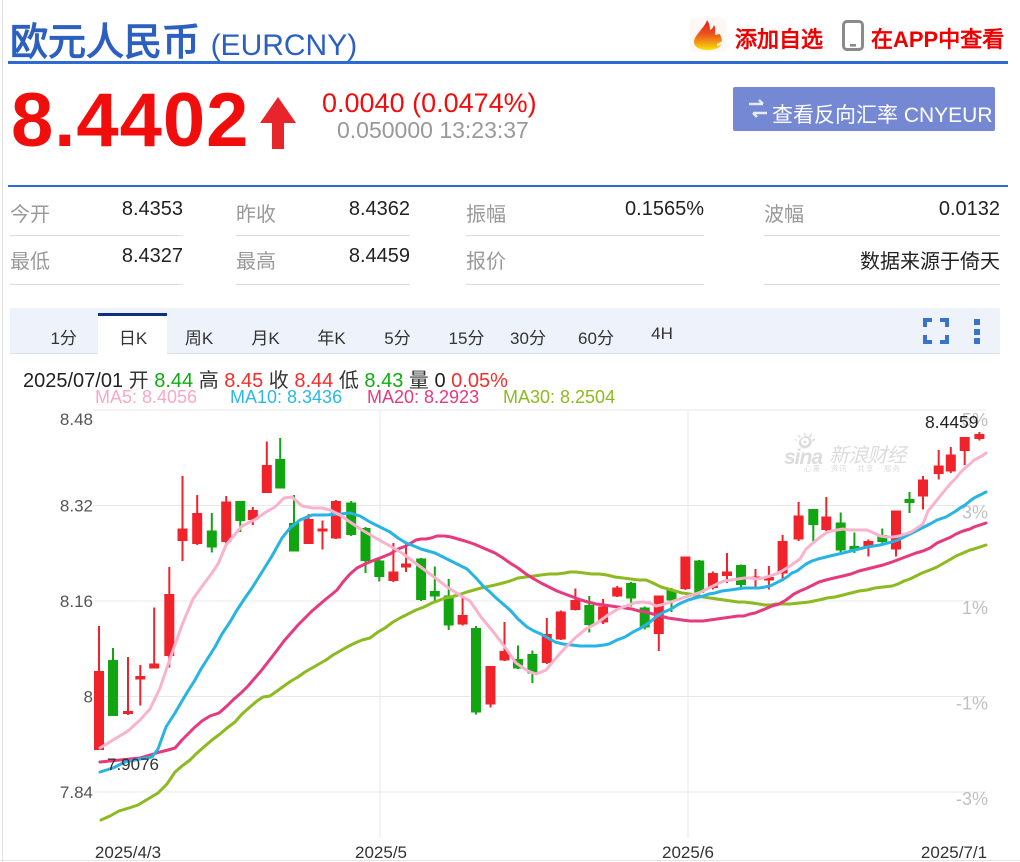  Describe the element at coordinates (852, 468) in the screenshot. I see `svg-text: 心量 · 资讯 · 共享 · 服务` at that location.